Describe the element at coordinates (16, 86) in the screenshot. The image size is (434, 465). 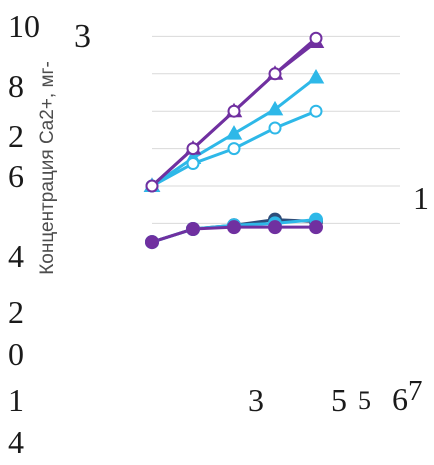
I see `y-tick-label-8: 8` at that location.